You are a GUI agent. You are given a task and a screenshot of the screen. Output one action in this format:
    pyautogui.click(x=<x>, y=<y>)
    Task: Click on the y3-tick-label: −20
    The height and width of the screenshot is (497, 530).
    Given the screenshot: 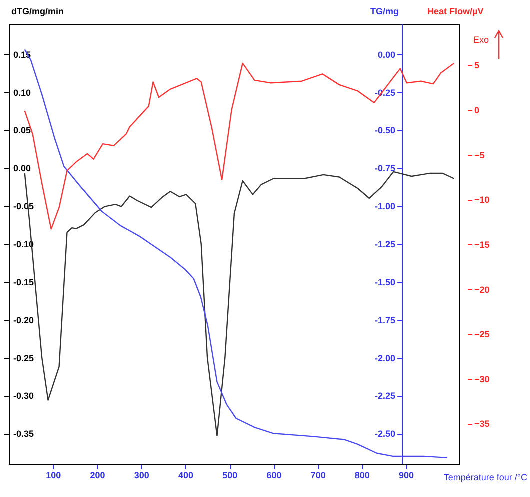 What is the action you would take?
    pyautogui.click(x=482, y=289)
    